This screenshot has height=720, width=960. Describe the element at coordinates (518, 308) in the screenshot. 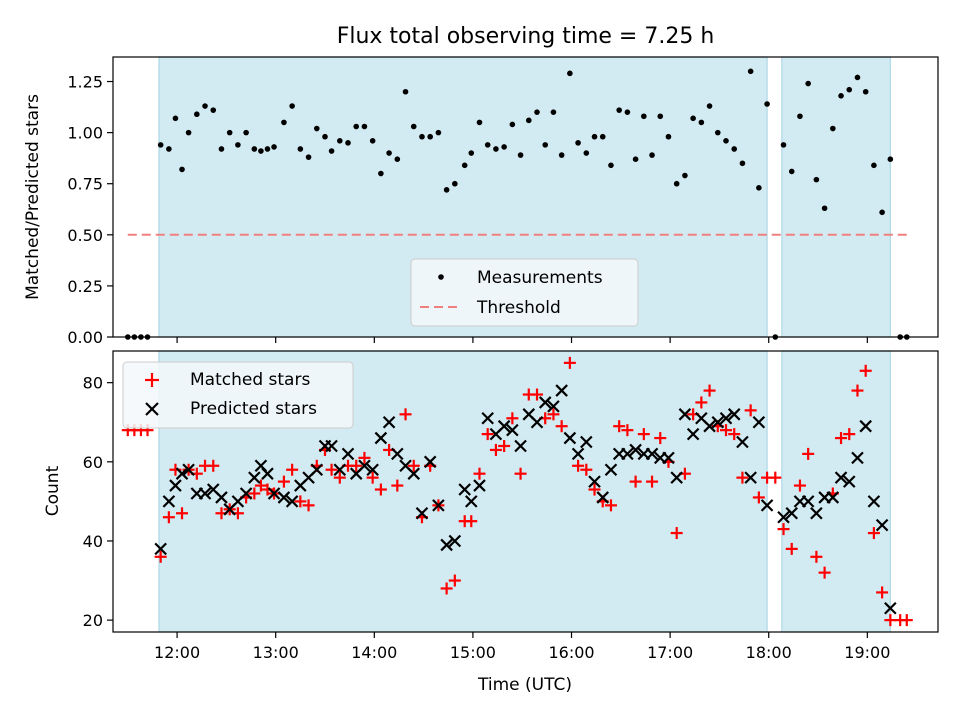

I see `legend-threshold: Threshold` at that location.